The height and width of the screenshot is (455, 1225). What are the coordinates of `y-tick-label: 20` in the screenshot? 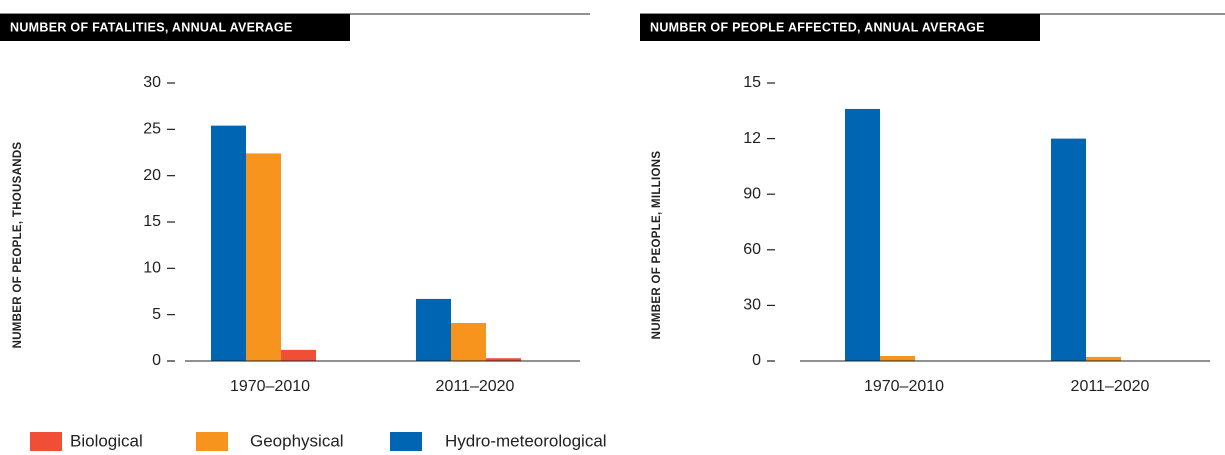 It's located at (152, 175).